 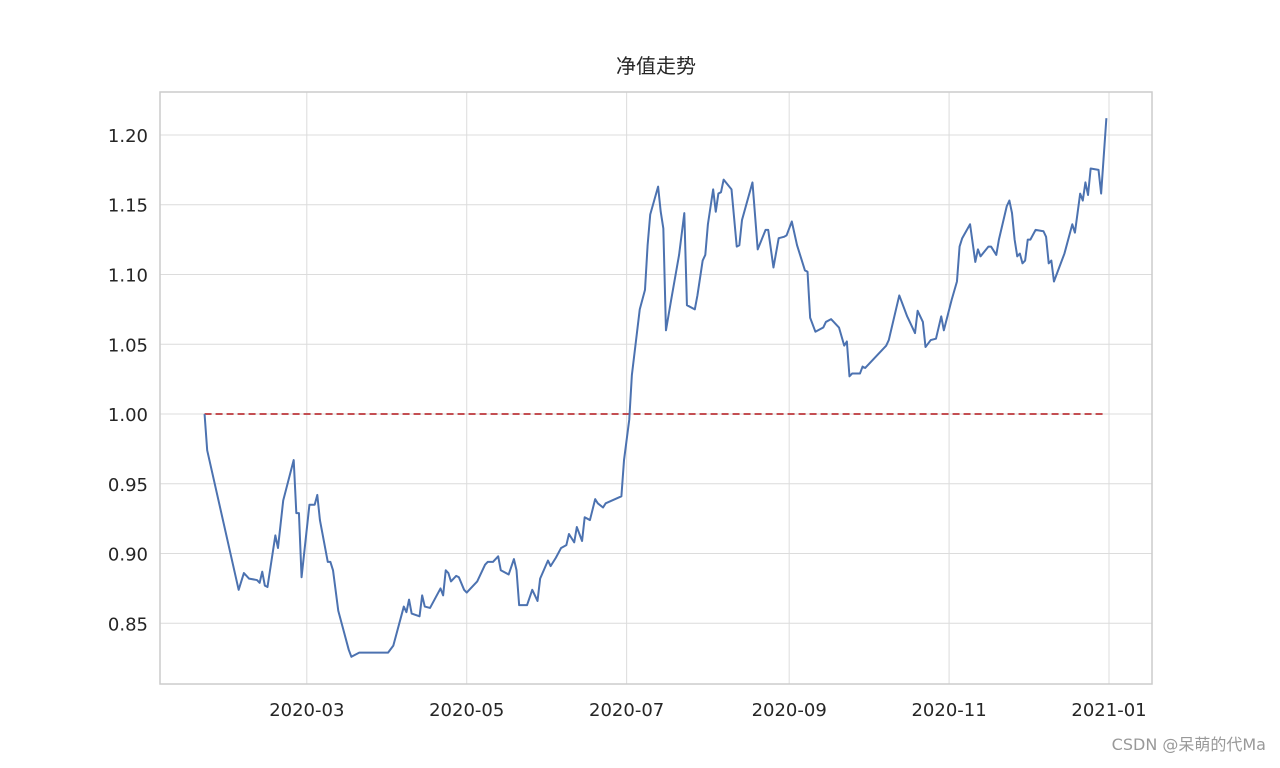 What do you see at coordinates (1108, 710) in the screenshot?
I see `x-tick-label: 2021-01` at bounding box center [1108, 710].